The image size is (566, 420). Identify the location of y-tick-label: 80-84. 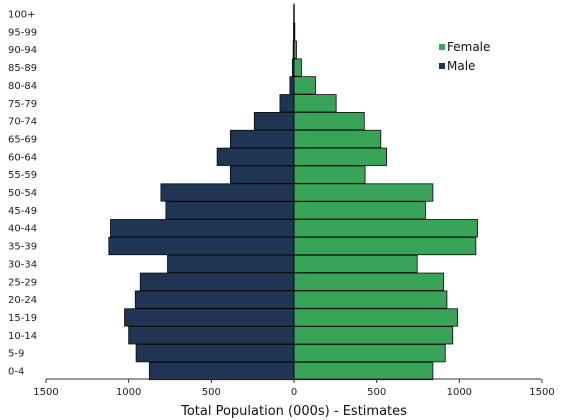
(22, 86).